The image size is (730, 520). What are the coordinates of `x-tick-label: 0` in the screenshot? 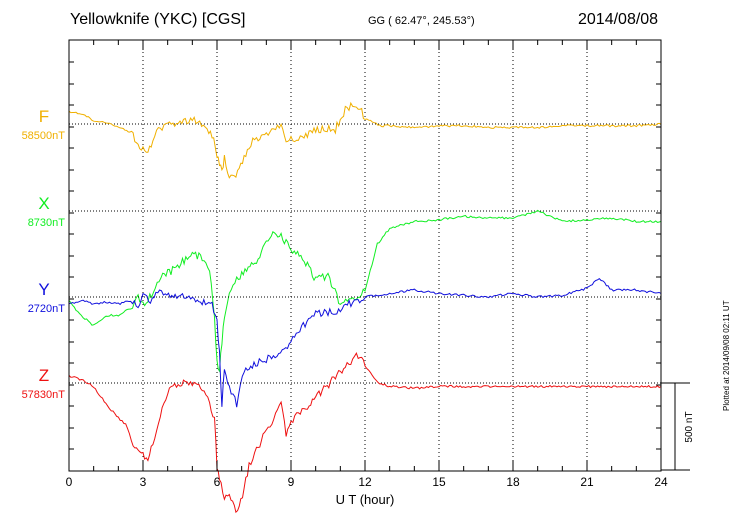 It's located at (69, 482).